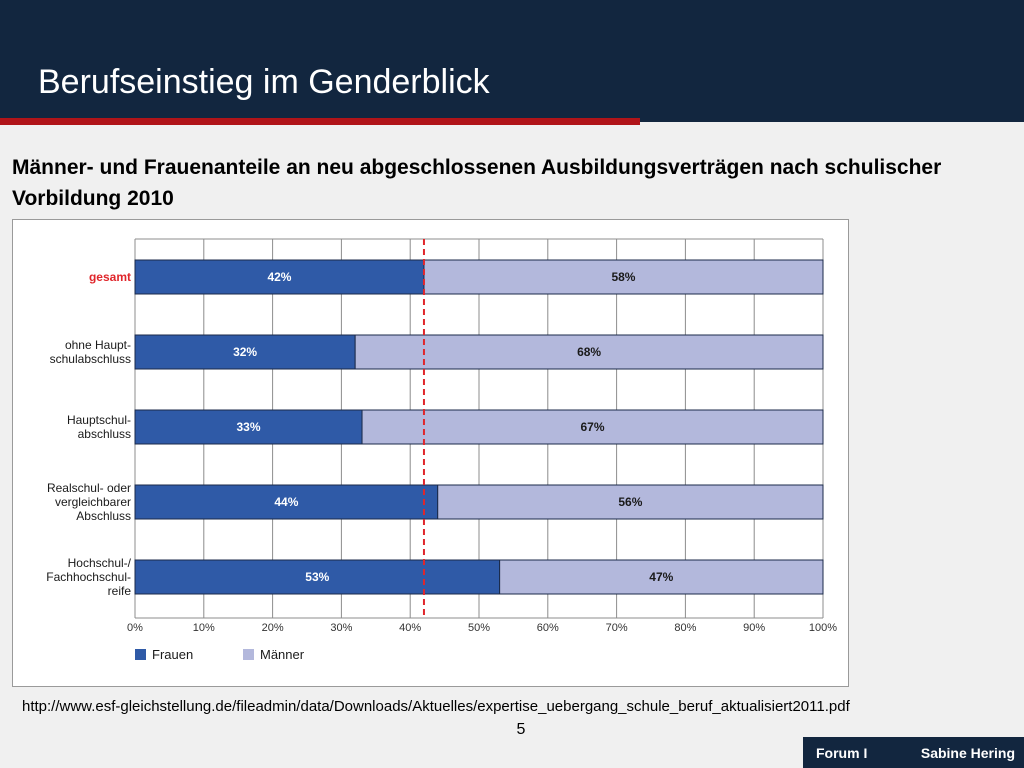 The height and width of the screenshot is (768, 1024). What do you see at coordinates (273, 628) in the screenshot?
I see `x-tick-label: 20%` at bounding box center [273, 628].